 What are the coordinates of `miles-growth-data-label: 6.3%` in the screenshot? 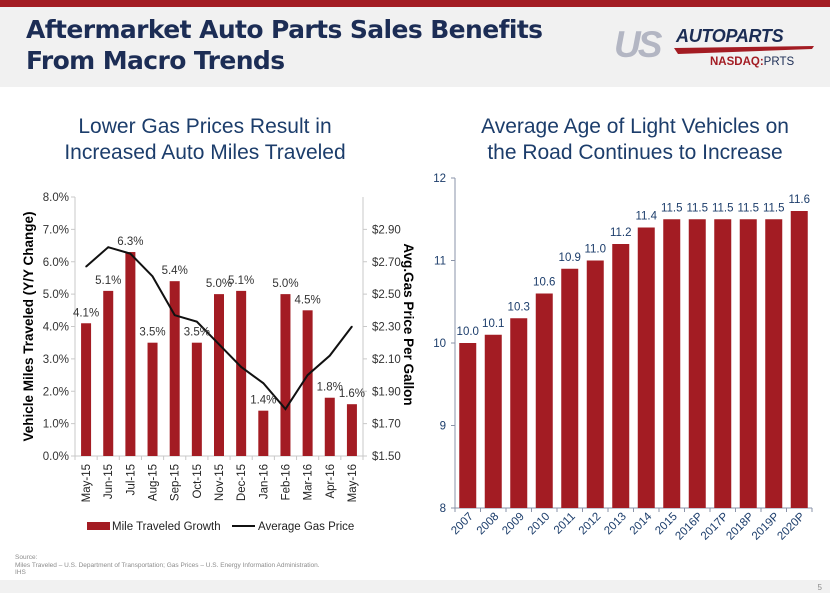 It's located at (130, 242).